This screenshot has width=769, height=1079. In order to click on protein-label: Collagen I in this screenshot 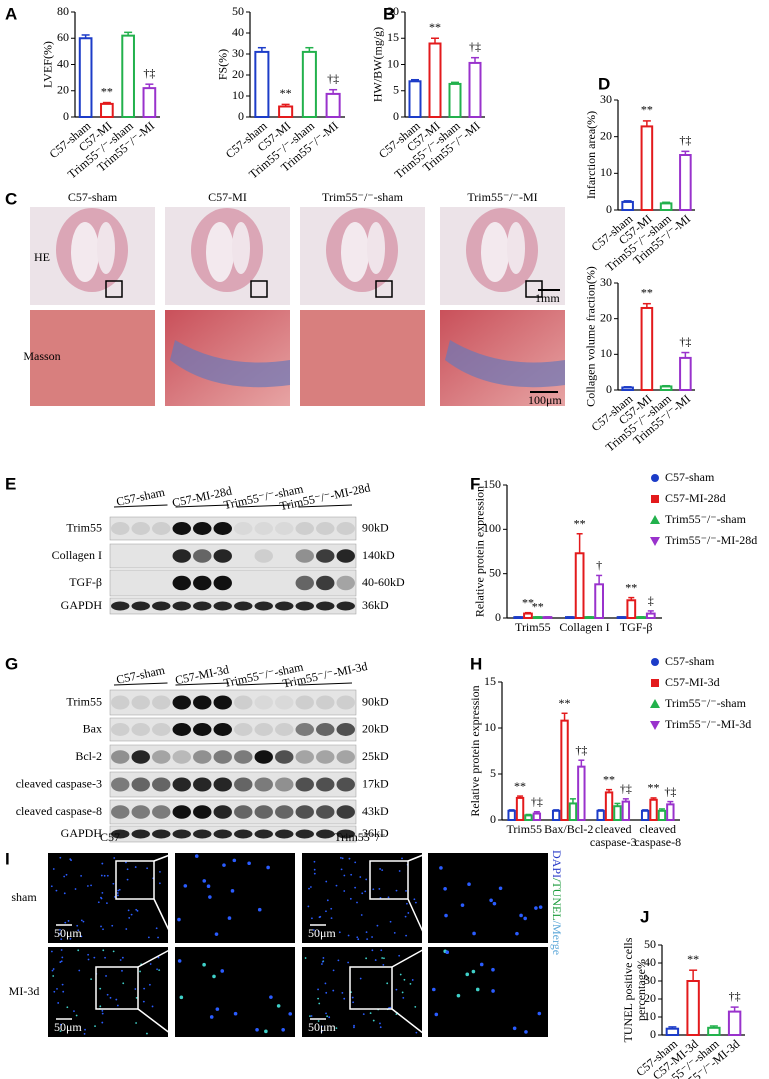, I will do `click(77, 555)`.